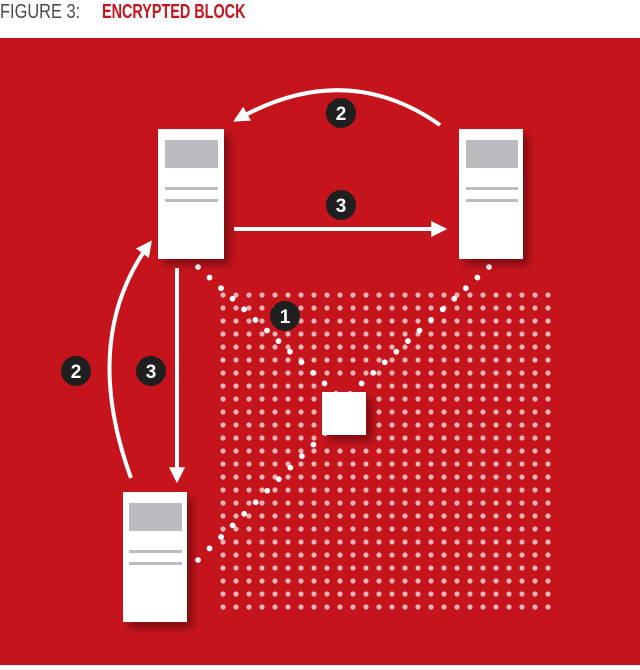 The height and width of the screenshot is (670, 640). Describe the element at coordinates (174, 12) in the screenshot. I see `caption-title: ENCRYPTED BLOCK` at that location.